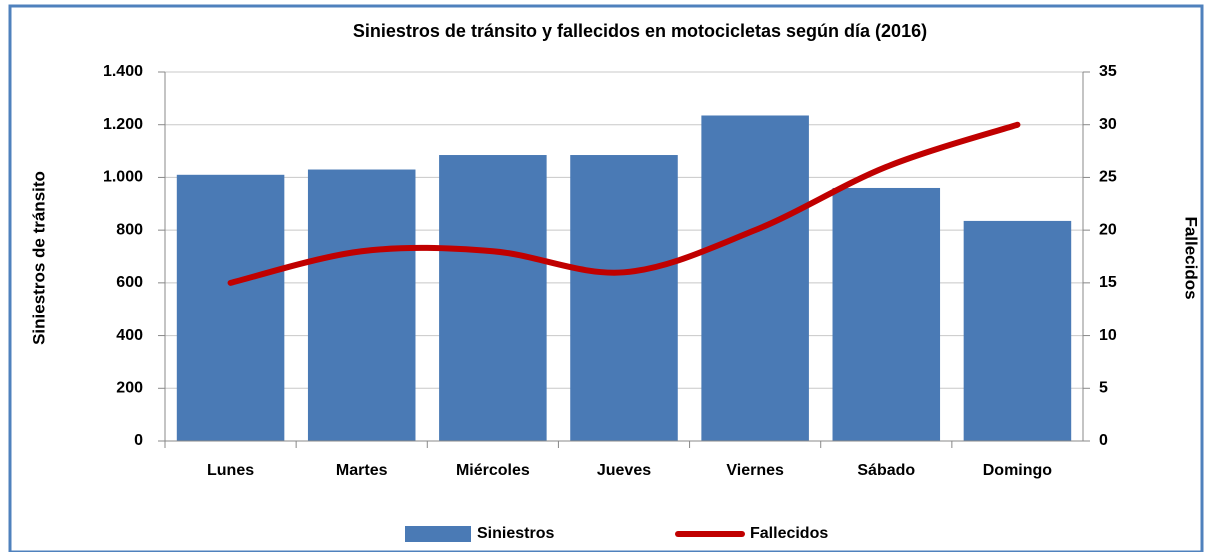 The height and width of the screenshot is (557, 1206). What do you see at coordinates (123, 71) in the screenshot?
I see `y-tick-label: 1.400` at bounding box center [123, 71].